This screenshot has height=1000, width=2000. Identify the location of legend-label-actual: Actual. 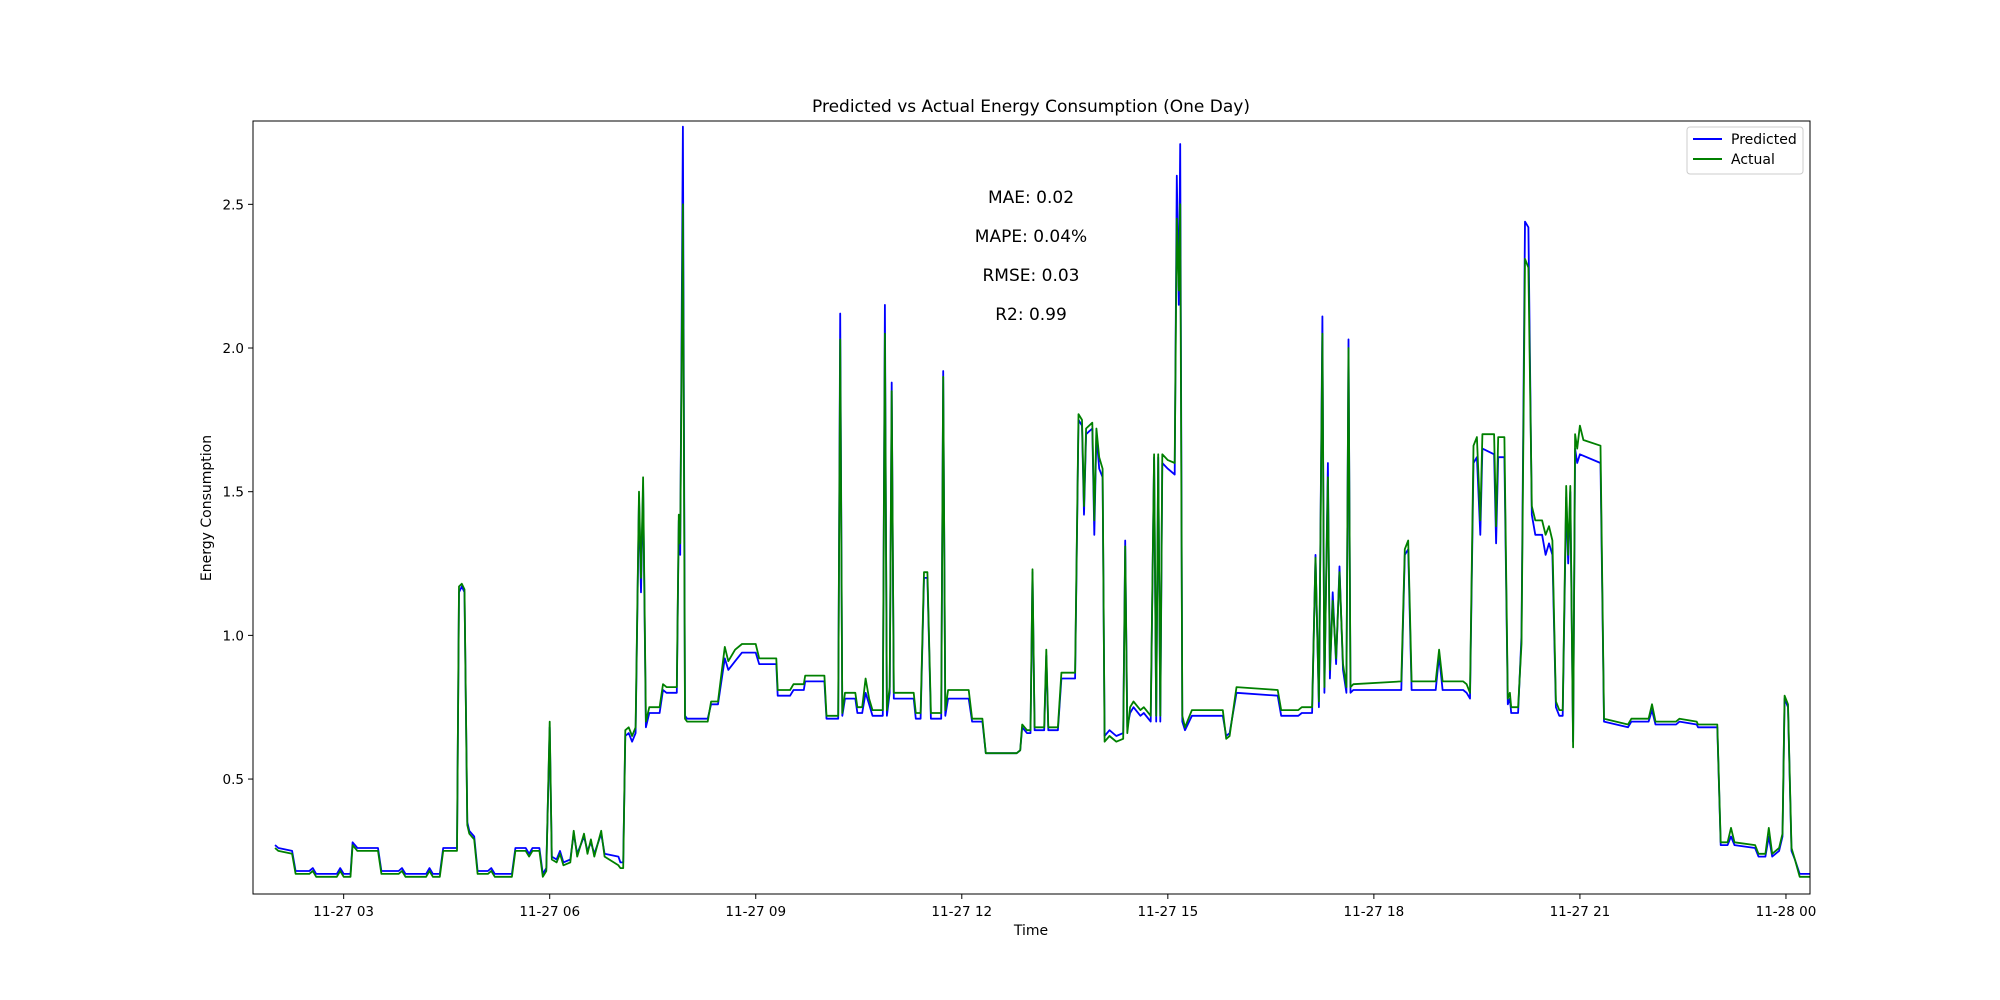
(1753, 160).